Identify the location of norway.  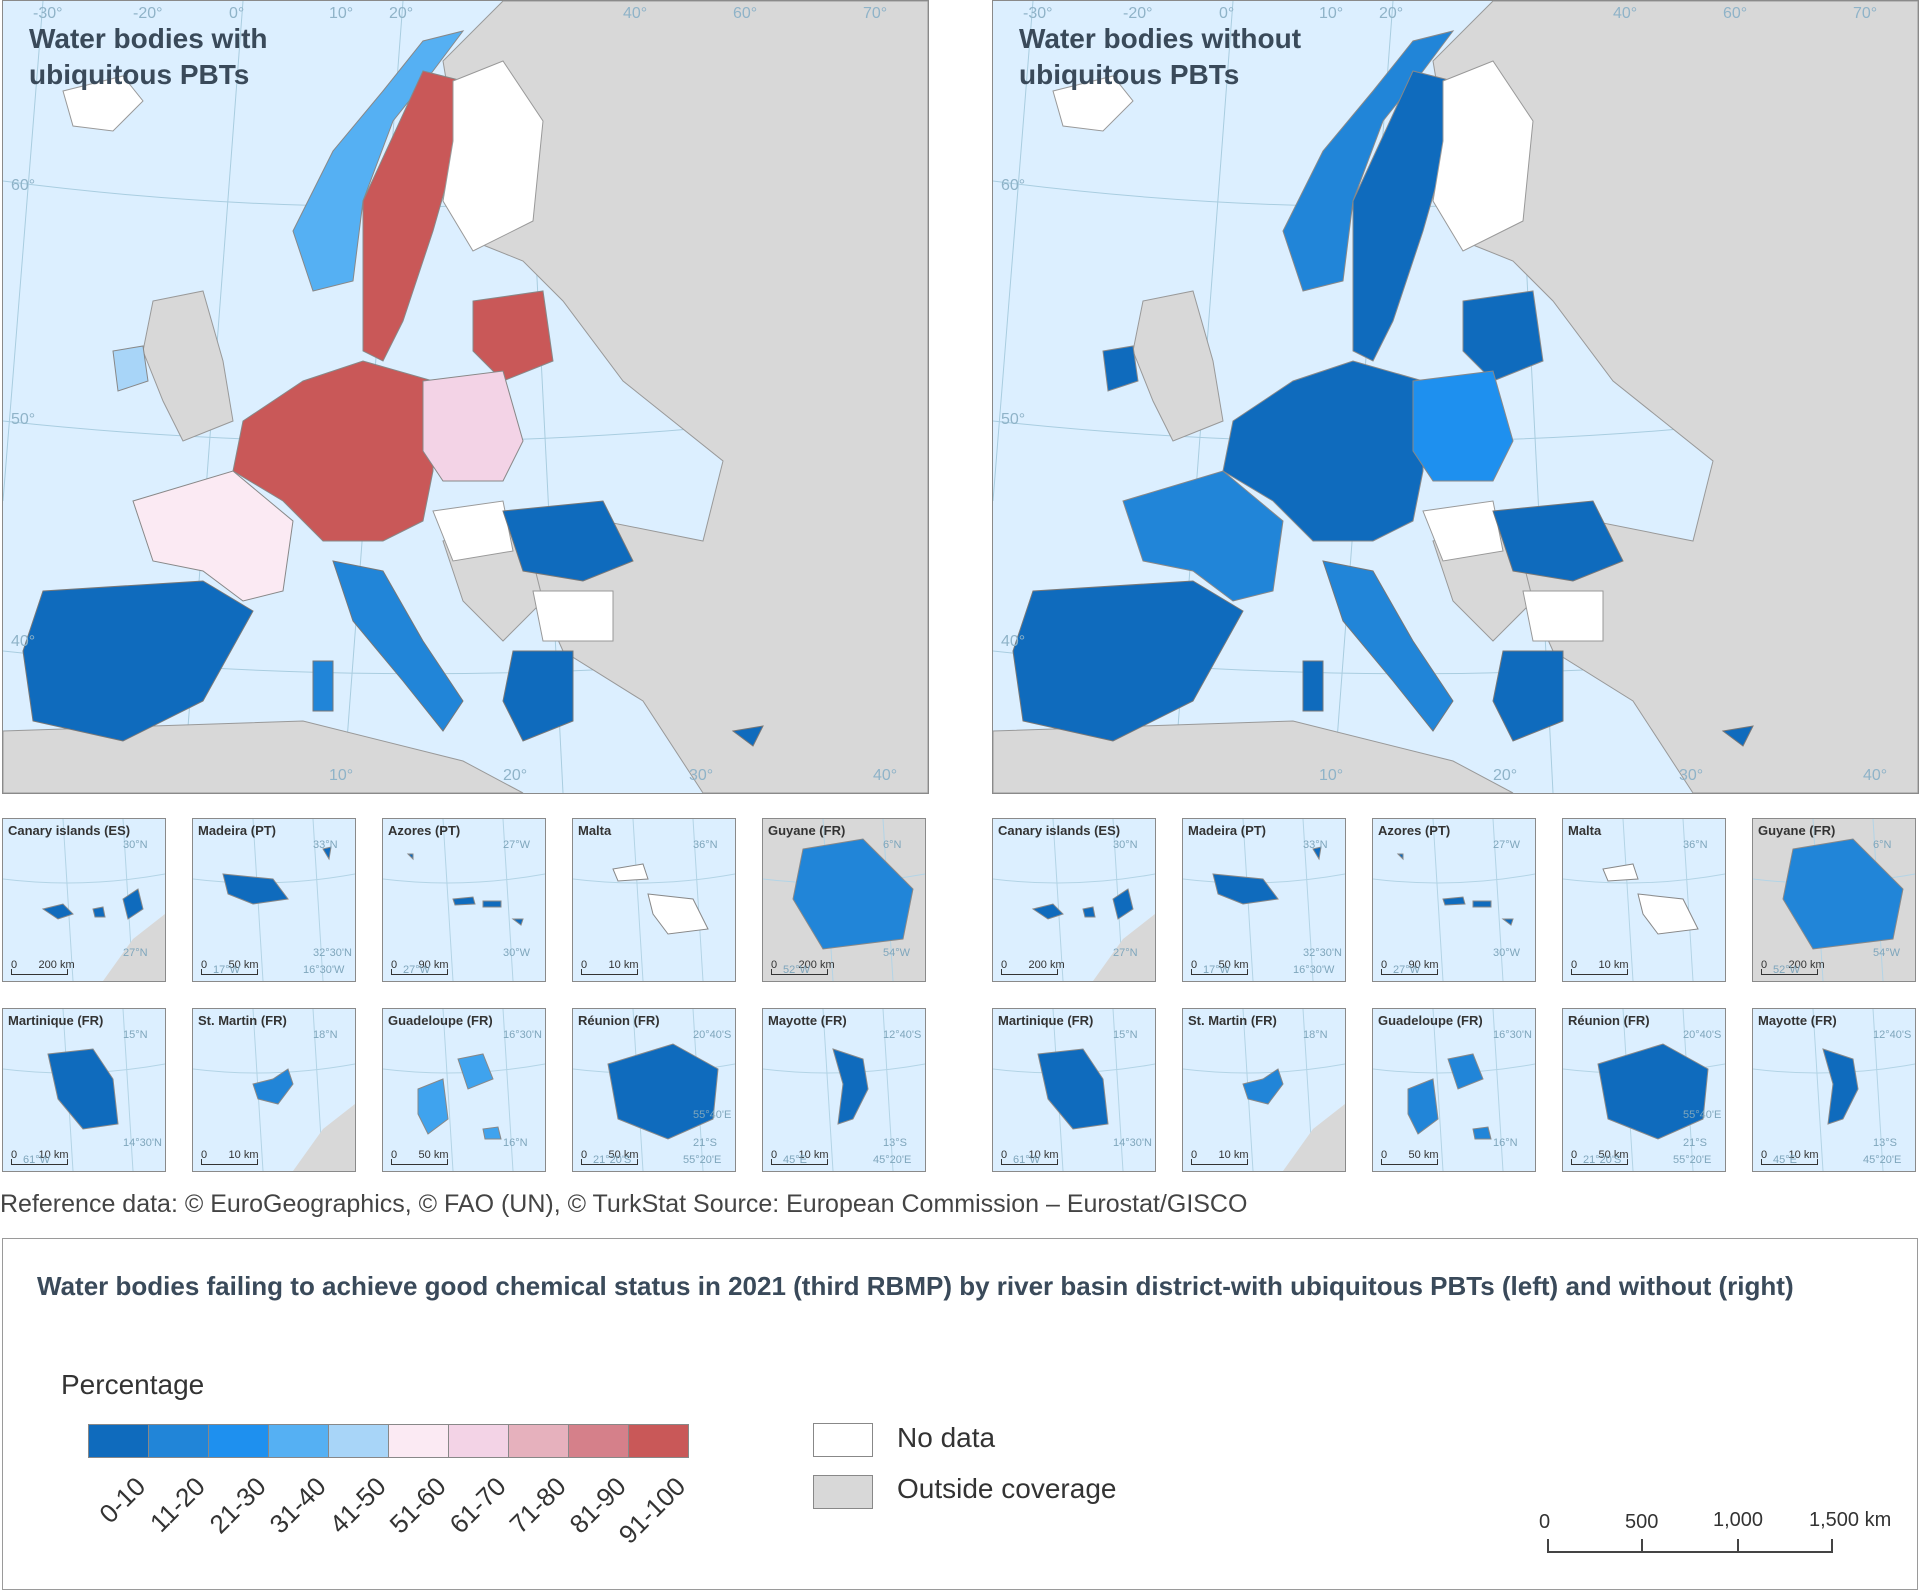
(1368, 161).